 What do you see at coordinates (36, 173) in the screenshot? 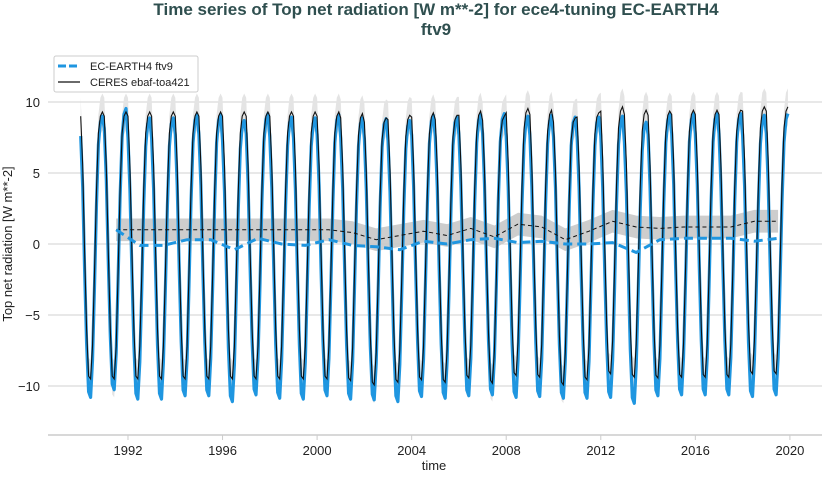
I see `y-tick-label: 5` at bounding box center [36, 173].